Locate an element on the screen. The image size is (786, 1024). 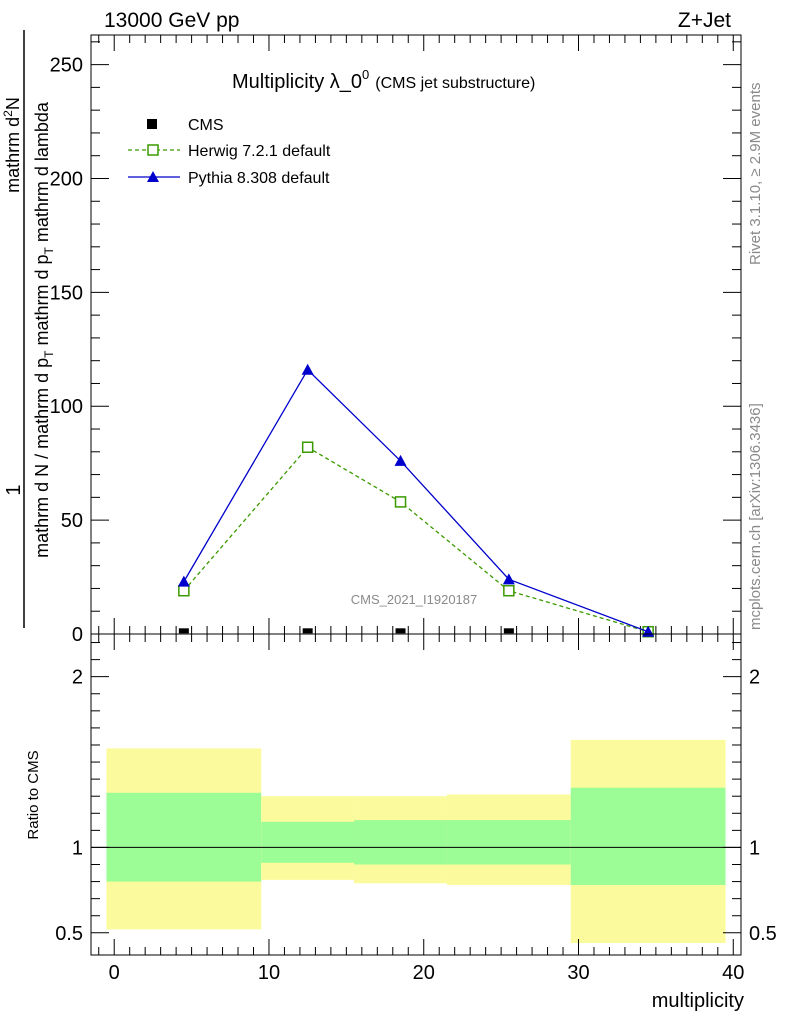
ratio-xtick-labels: 0 10 20 30 40 is located at coordinates (427, 973).